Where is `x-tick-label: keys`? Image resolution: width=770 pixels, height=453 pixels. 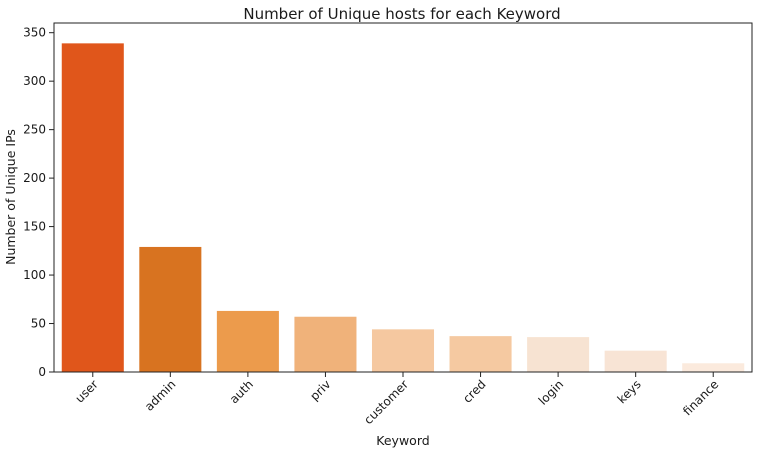
x-tick-label: keys is located at coordinates (629, 391).